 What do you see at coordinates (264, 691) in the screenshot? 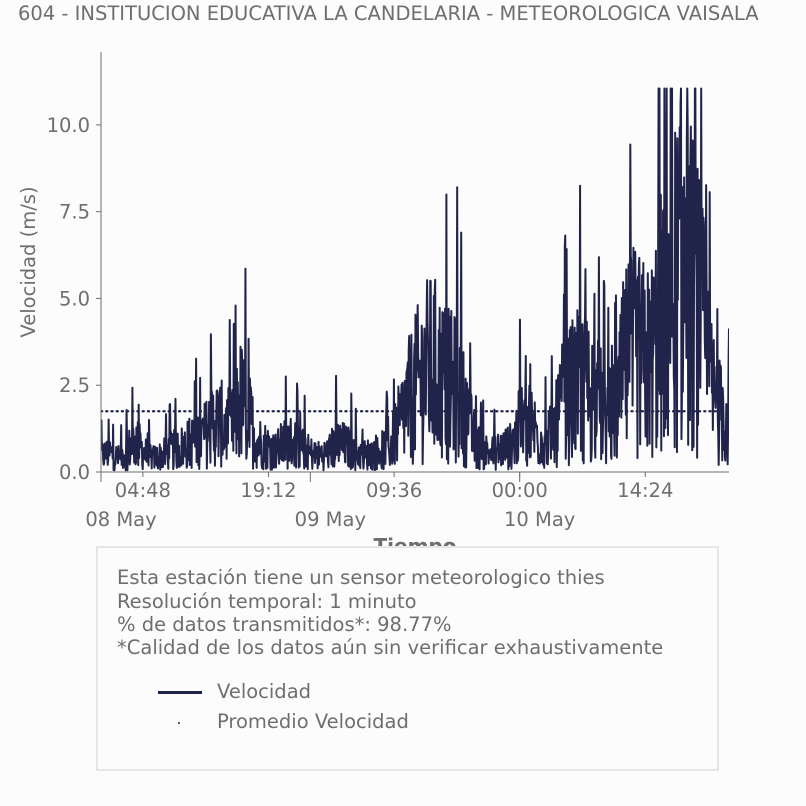
I see `legend-label-velocidad: Velocidad` at bounding box center [264, 691].